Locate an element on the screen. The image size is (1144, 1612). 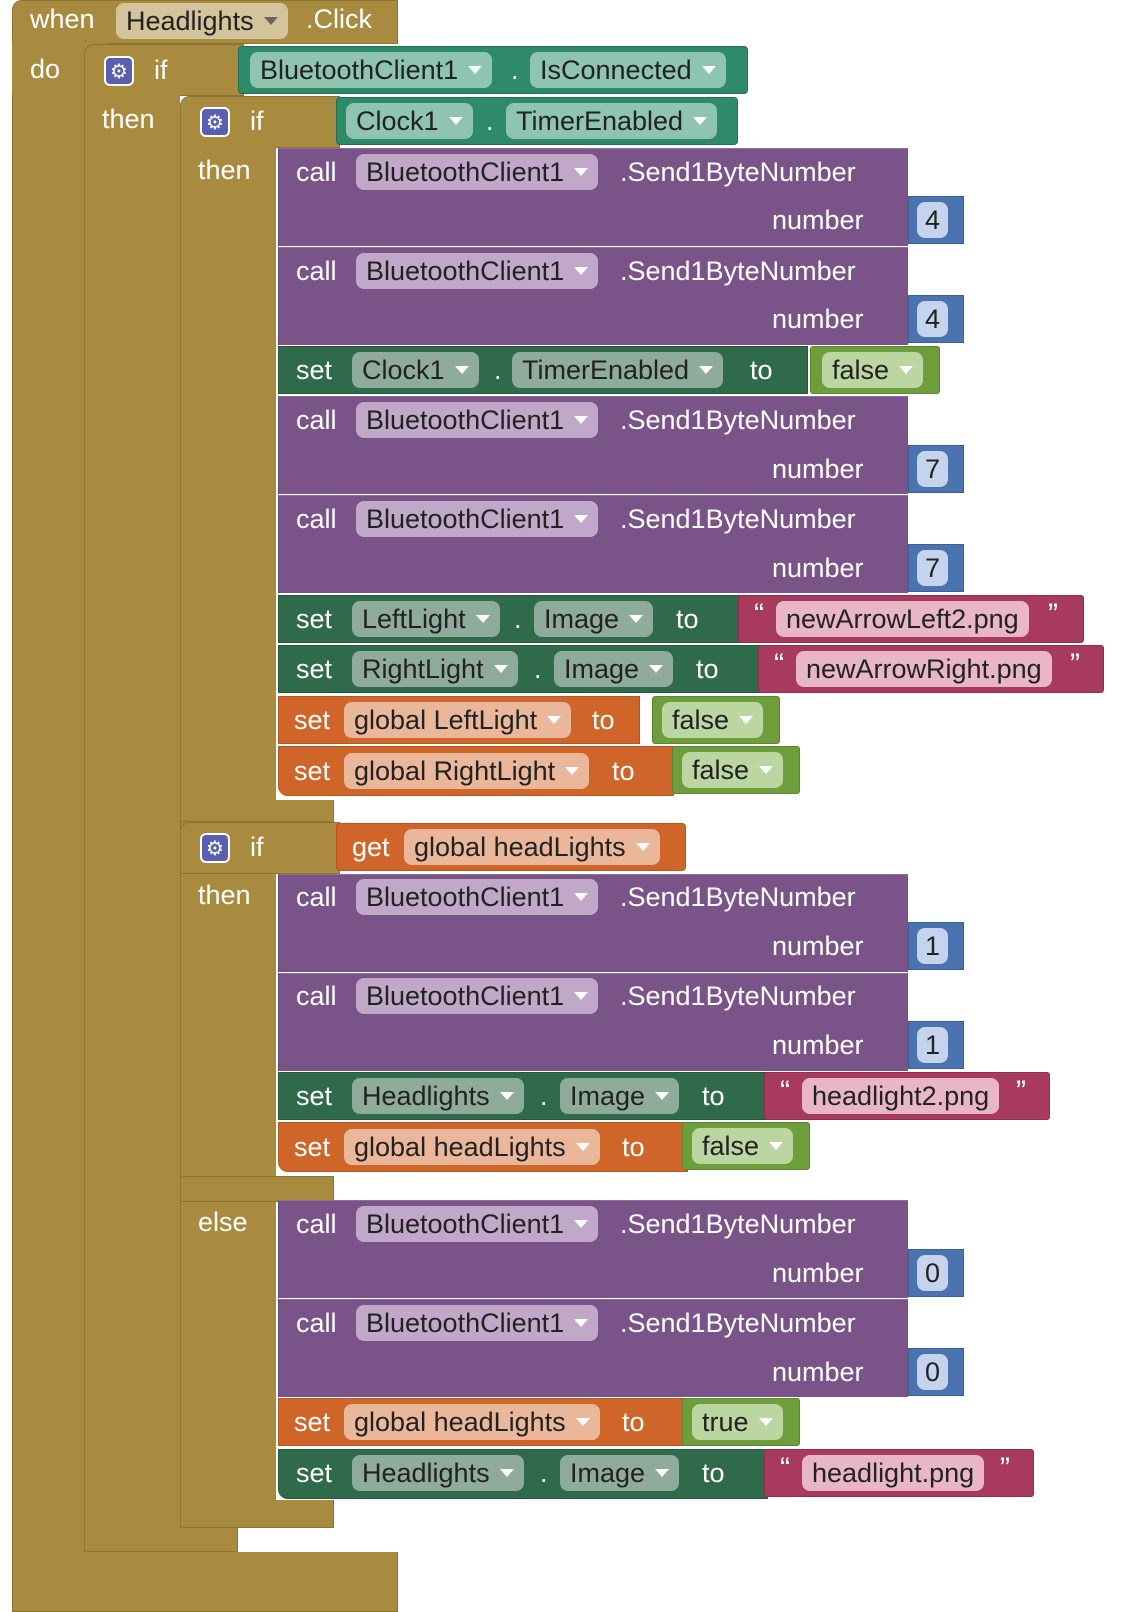
event-name: .Click is located at coordinates (339, 19).